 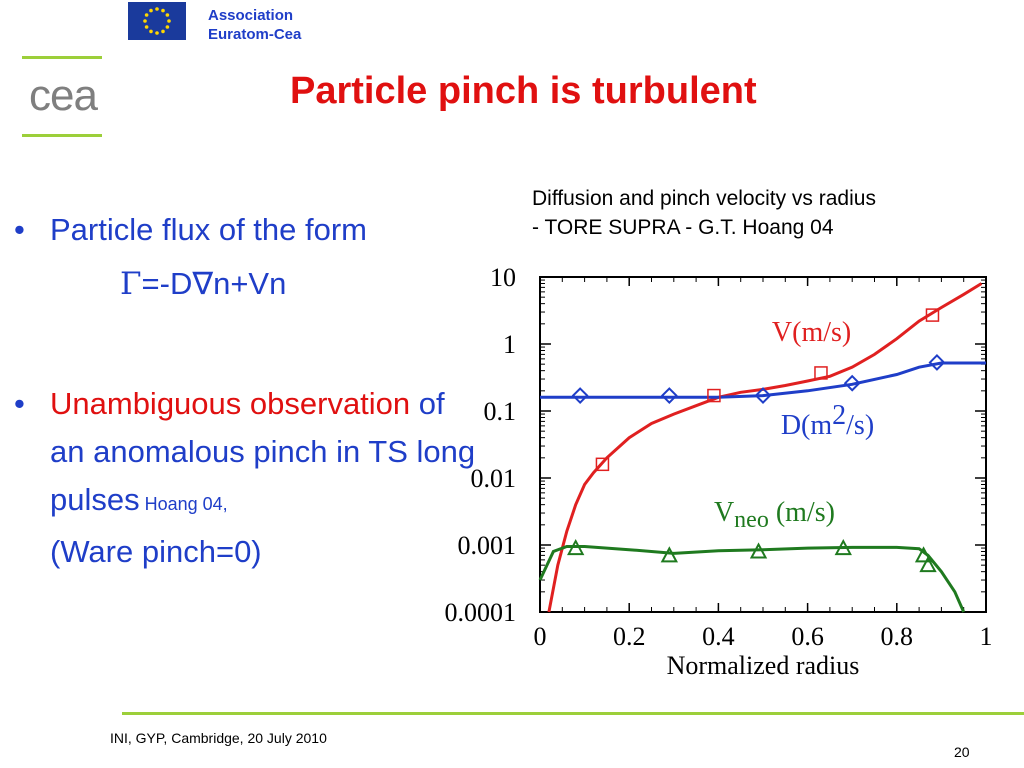 I want to click on eu-flag-icon, so click(x=157, y=21).